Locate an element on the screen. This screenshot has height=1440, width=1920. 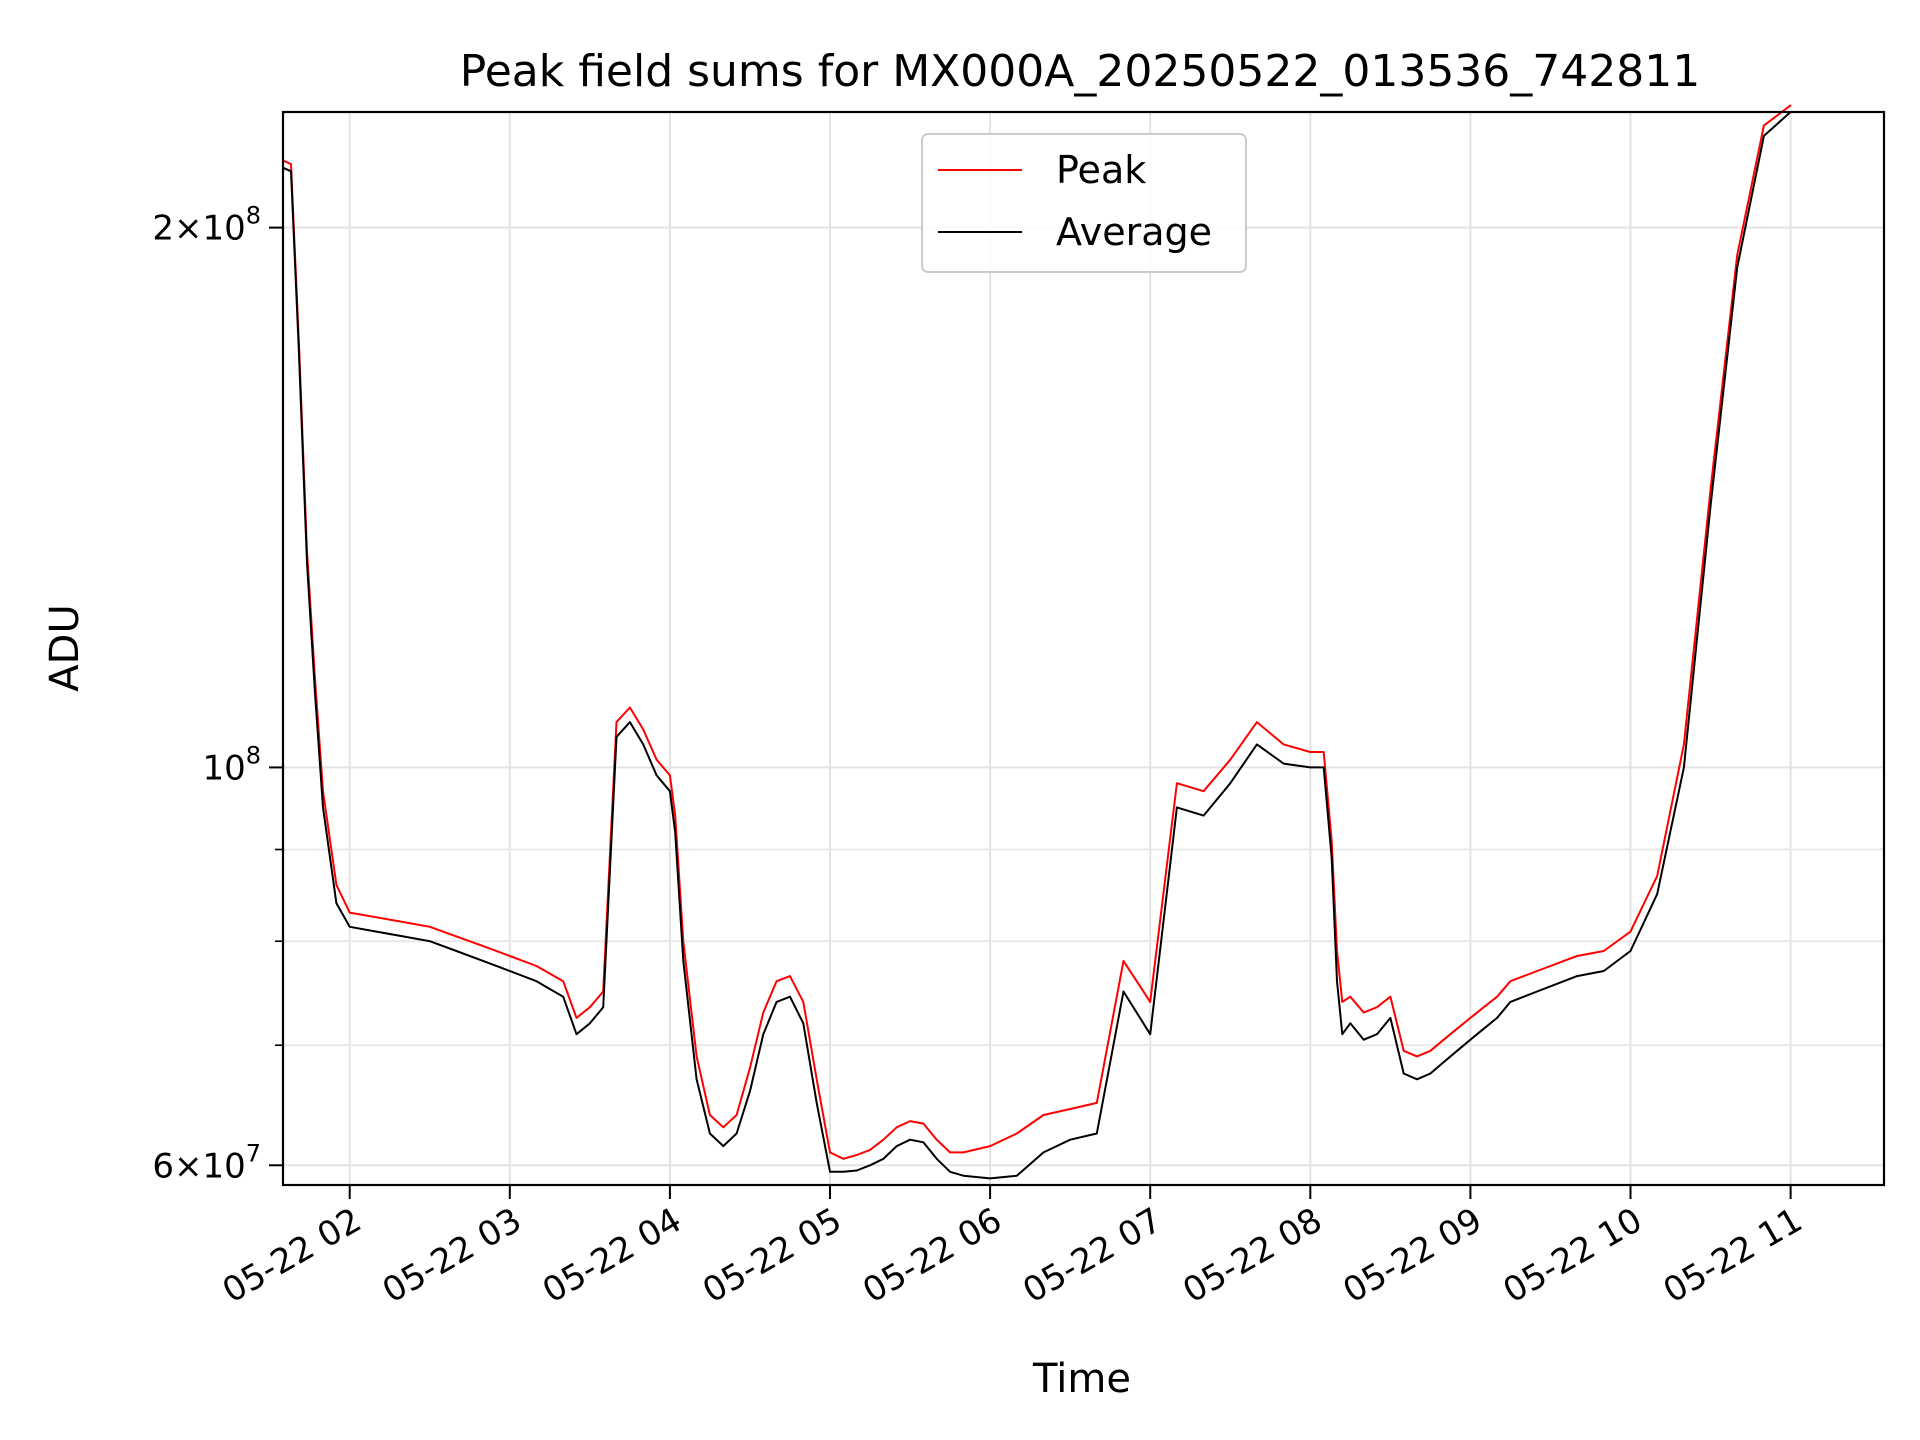
legend-label-average: Average is located at coordinates (1134, 232).